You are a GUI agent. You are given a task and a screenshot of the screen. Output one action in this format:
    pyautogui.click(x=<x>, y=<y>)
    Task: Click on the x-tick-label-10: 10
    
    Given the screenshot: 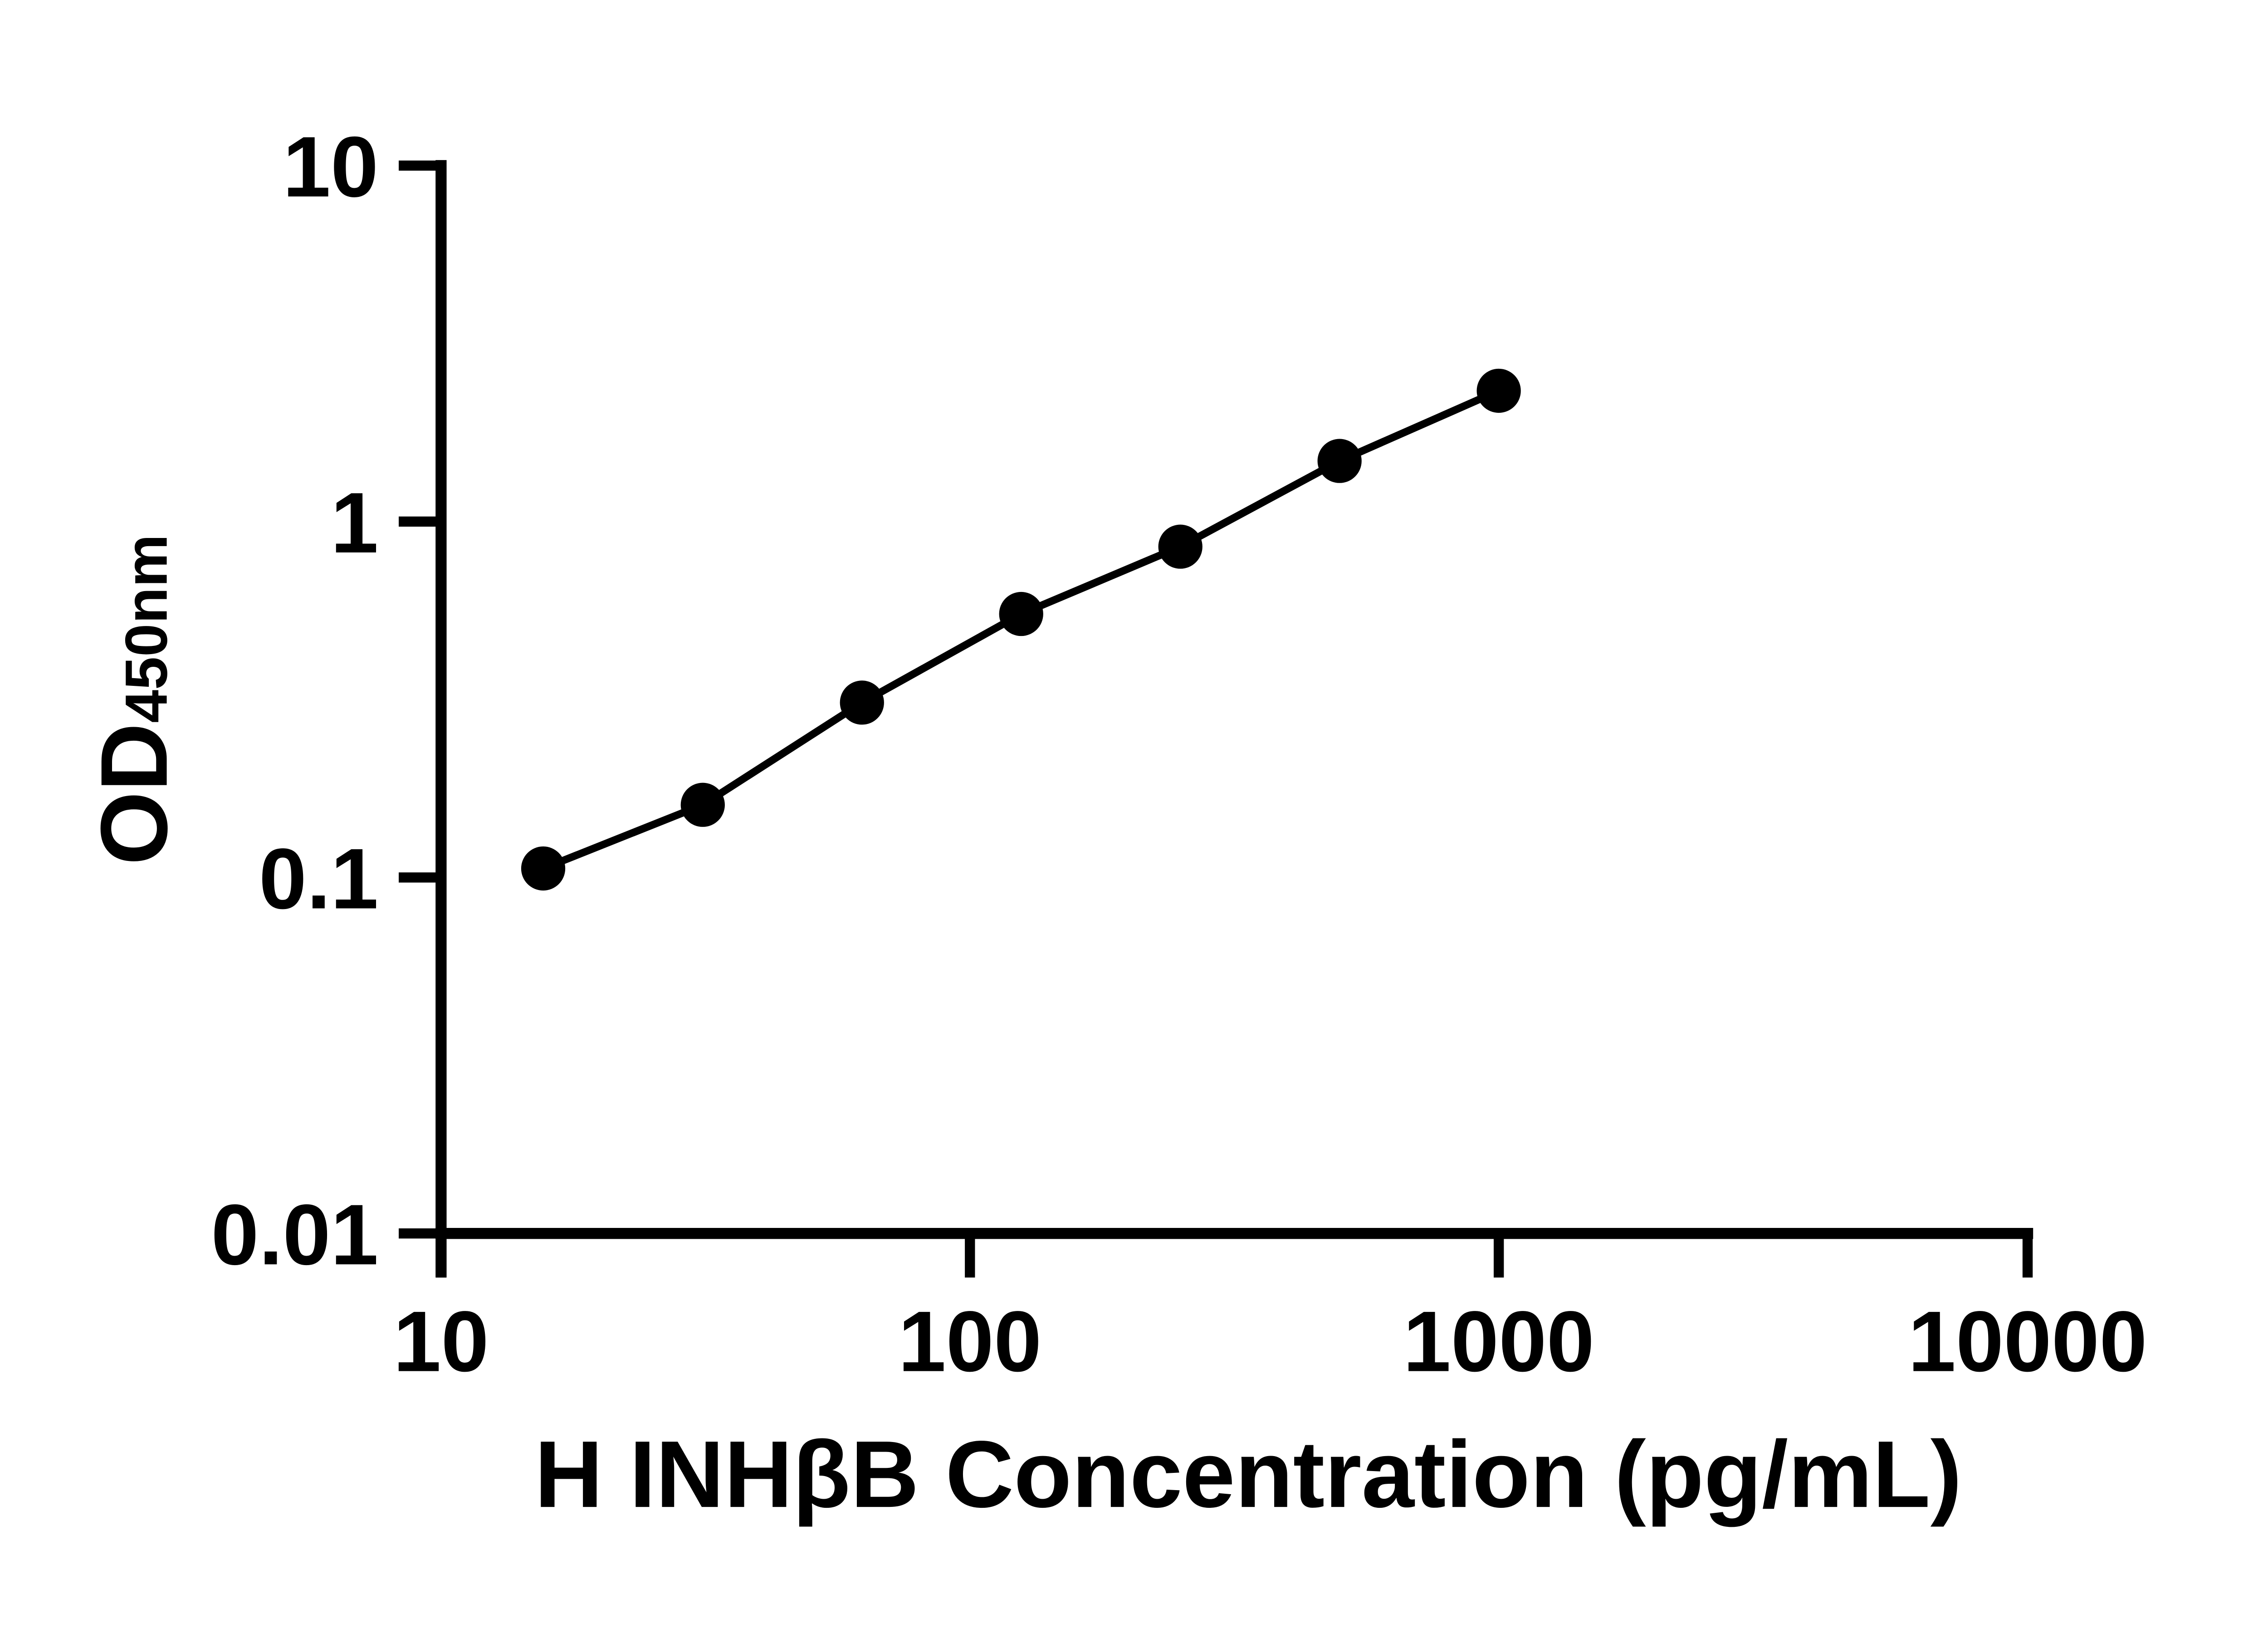 What is the action you would take?
    pyautogui.click(x=441, y=1341)
    